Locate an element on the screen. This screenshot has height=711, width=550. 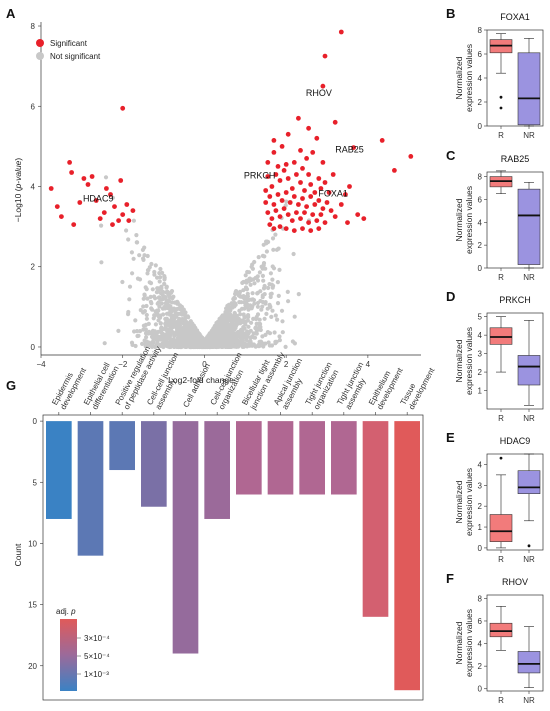
gene-label-prkch: PRKCH is located at coordinates (260, 175).